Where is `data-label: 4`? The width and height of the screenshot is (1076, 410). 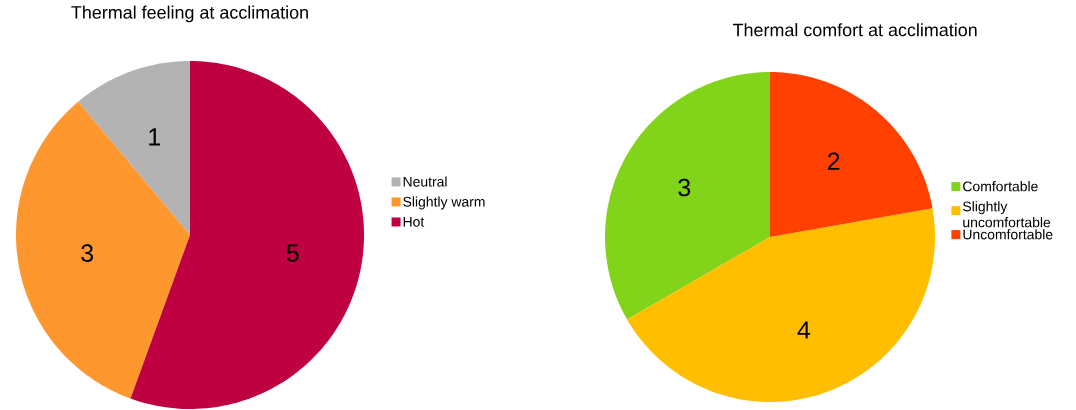
data-label: 4 is located at coordinates (804, 330).